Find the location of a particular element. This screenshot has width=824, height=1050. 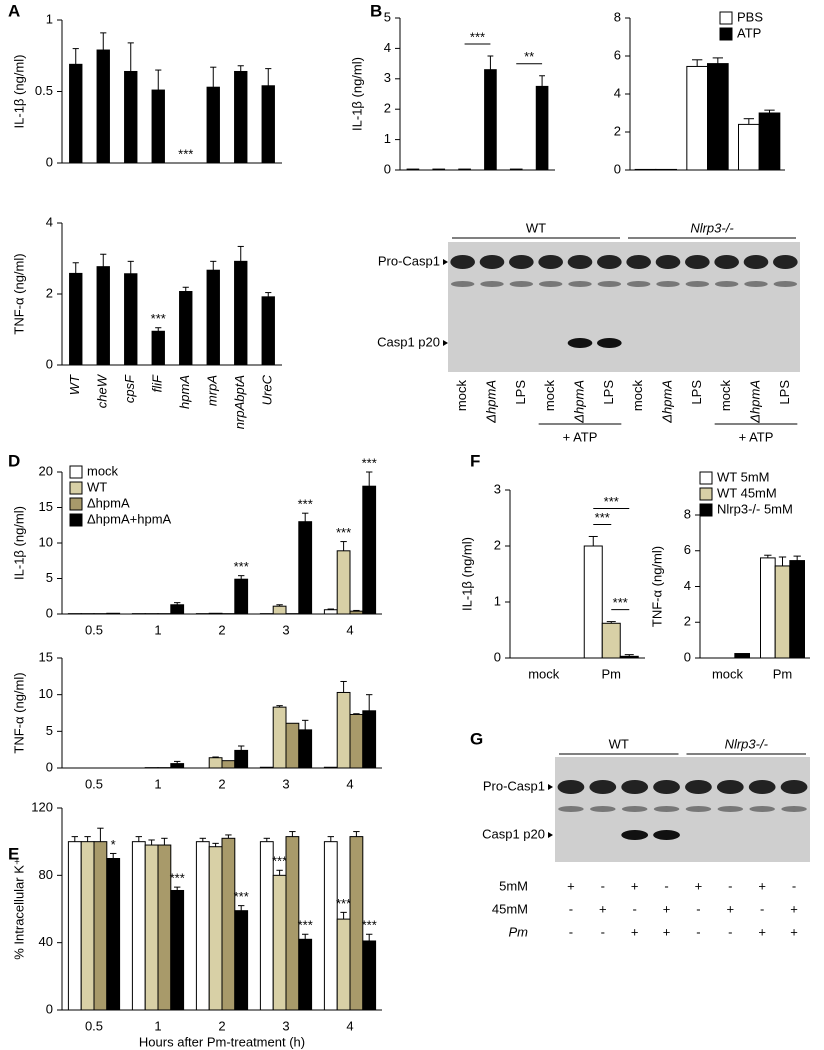

x-tick-label: Pm is located at coordinates (783, 673).